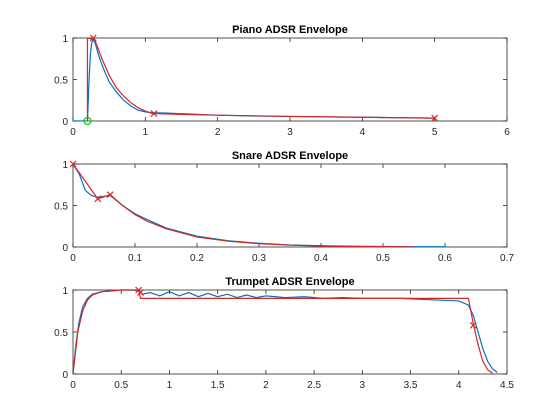 This screenshot has width=560, height=420. What do you see at coordinates (314, 385) in the screenshot?
I see `trumpet-x-tick-label: 2.5` at bounding box center [314, 385].